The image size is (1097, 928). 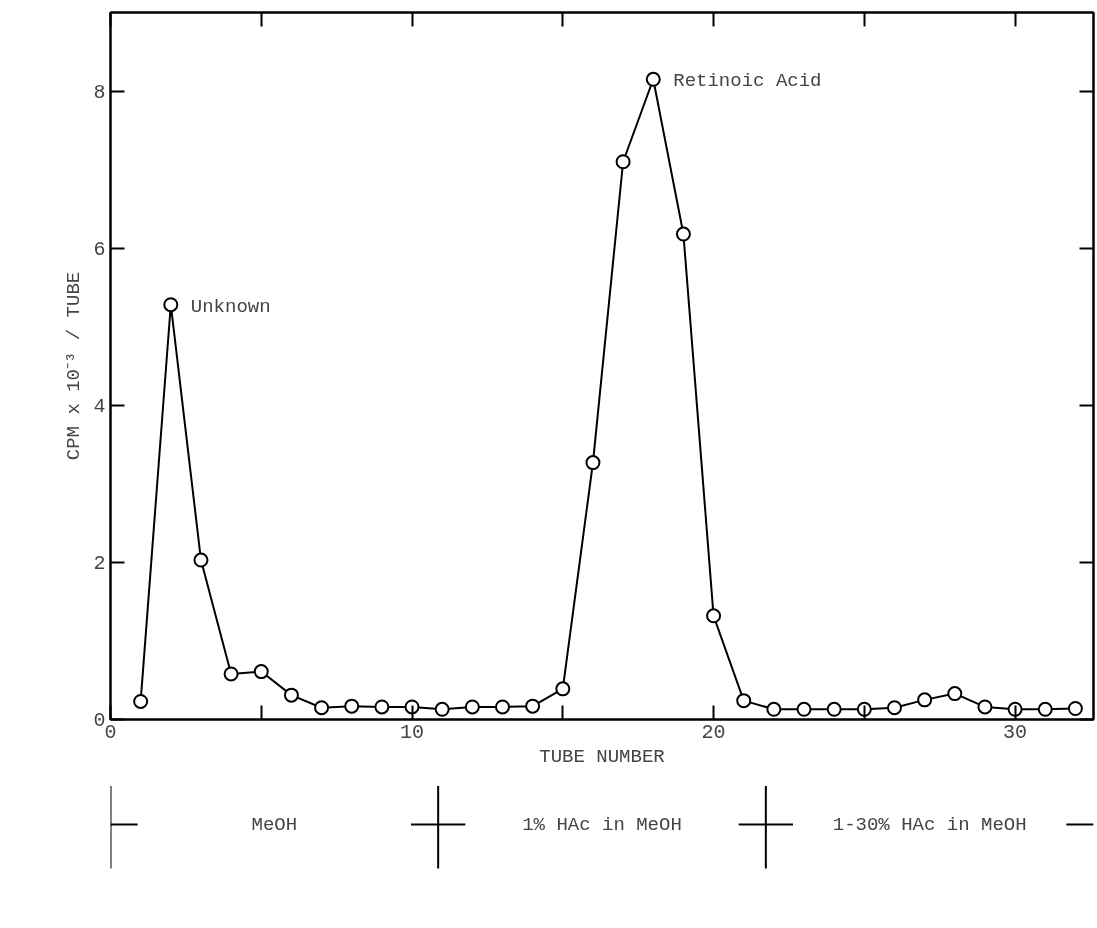 What do you see at coordinates (230, 306) in the screenshot?
I see `annotation: Unknown` at bounding box center [230, 306].